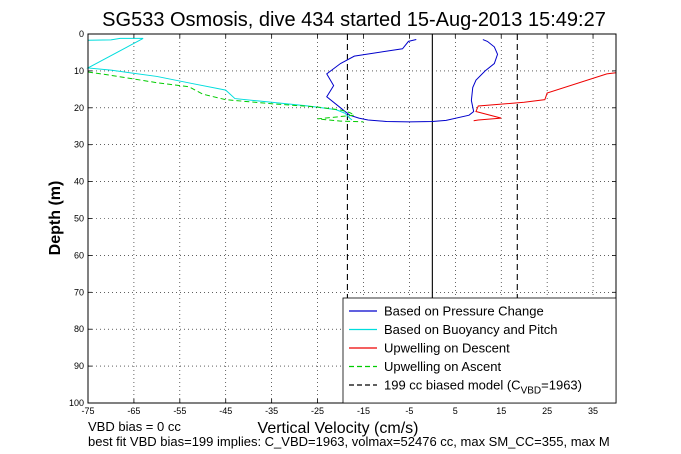 The image size is (681, 454). What do you see at coordinates (79, 182) in the screenshot?
I see `y-tick-label: 40` at bounding box center [79, 182].